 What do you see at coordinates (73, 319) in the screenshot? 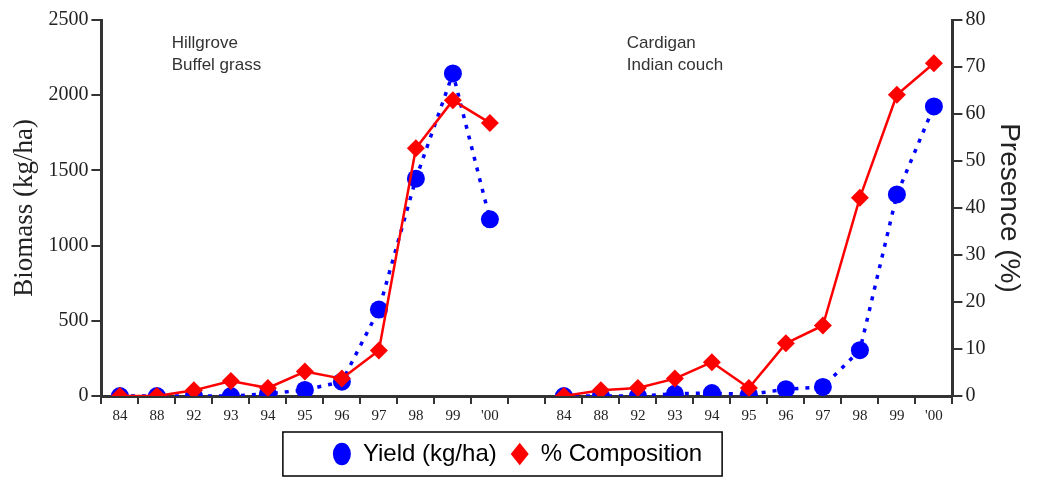
I see `y-tick-label: 500` at bounding box center [73, 319].